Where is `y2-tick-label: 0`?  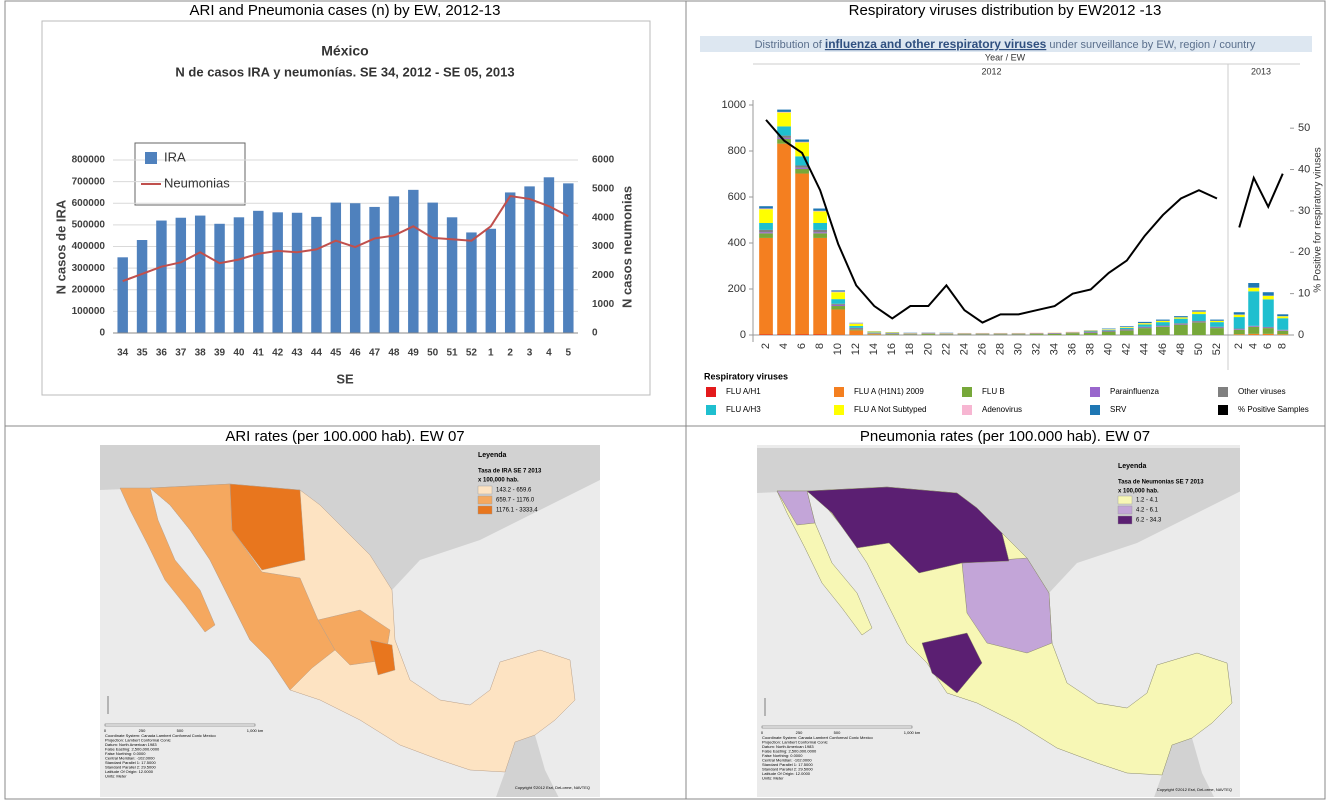 y2-tick-label: 0 is located at coordinates (1301, 335).